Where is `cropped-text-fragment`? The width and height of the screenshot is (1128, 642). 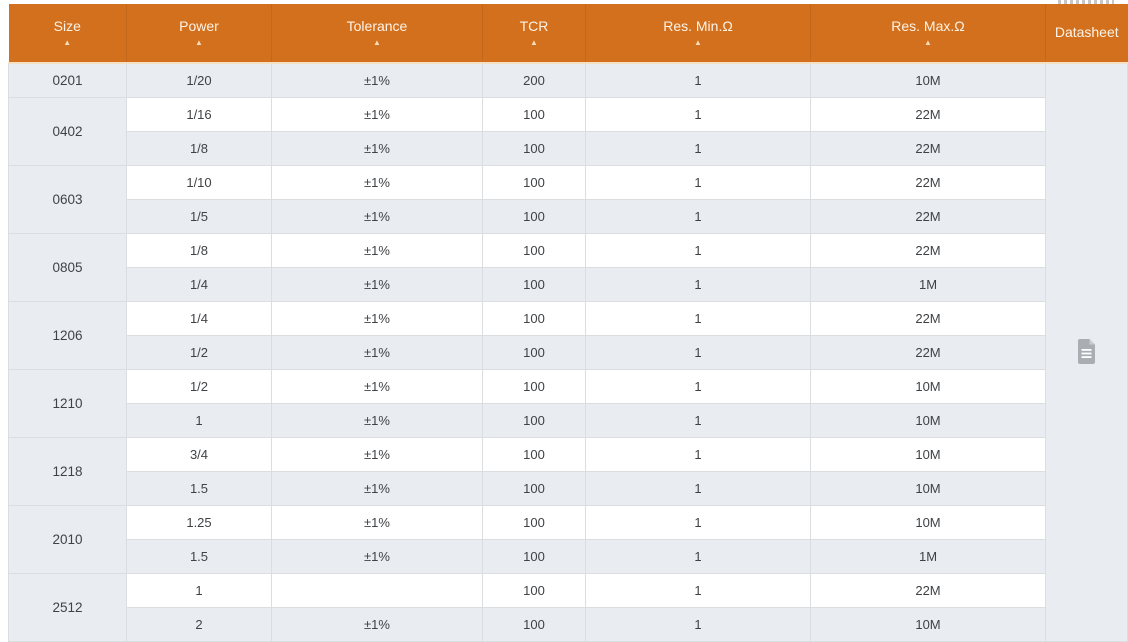 cropped-text-fragment is located at coordinates (1086, 2).